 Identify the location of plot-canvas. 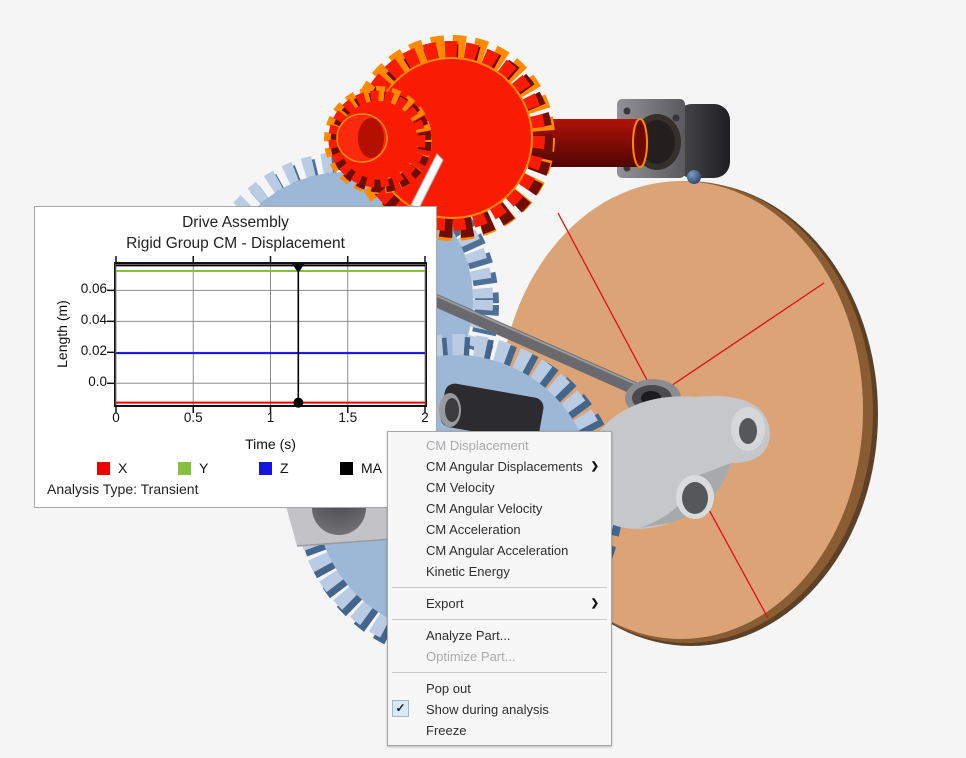
(266, 334).